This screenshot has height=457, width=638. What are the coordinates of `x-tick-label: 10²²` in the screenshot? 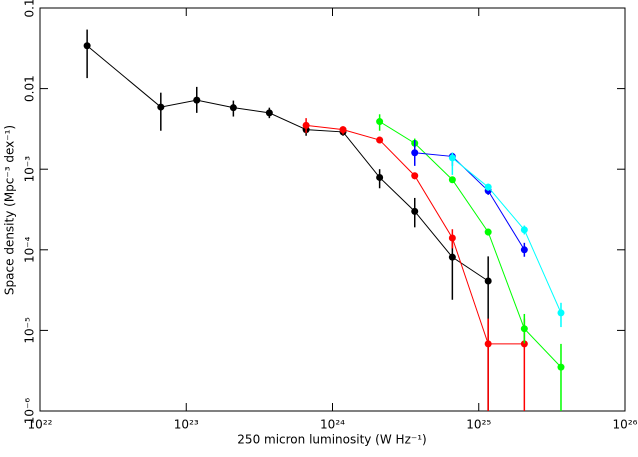 It's located at (40, 425).